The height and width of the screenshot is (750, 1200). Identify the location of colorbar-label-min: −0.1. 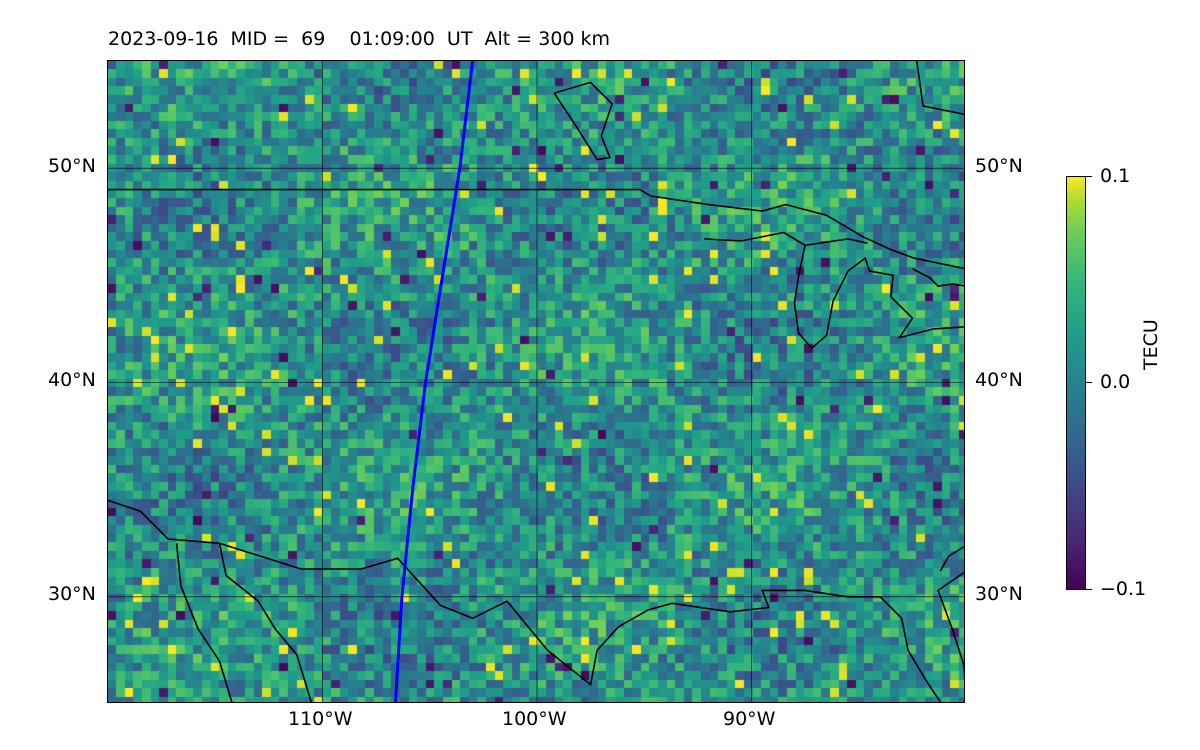
(1123, 589).